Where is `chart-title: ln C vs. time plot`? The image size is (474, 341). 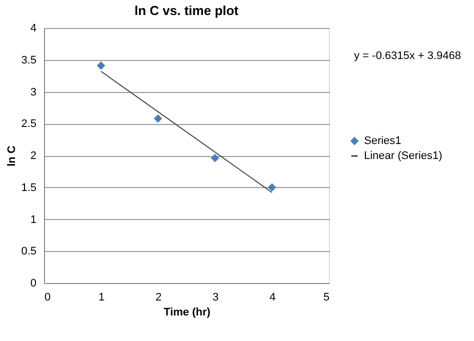
chart-title: ln C vs. time plot is located at coordinates (187, 10).